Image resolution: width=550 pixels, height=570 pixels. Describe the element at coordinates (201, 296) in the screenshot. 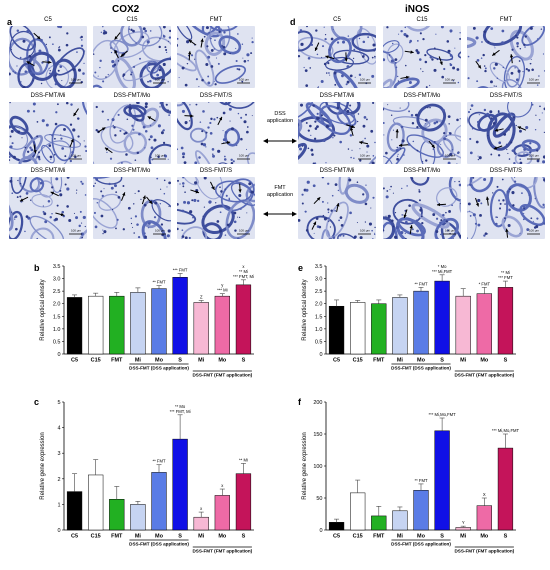

I see `significance-label: Z` at that location.